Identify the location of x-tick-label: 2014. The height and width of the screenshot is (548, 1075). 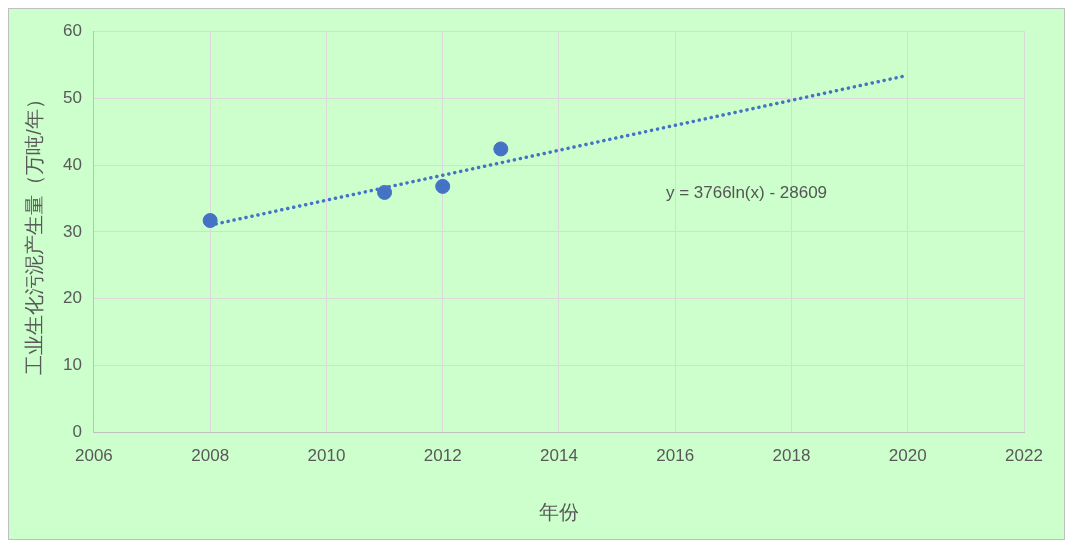
(559, 456).